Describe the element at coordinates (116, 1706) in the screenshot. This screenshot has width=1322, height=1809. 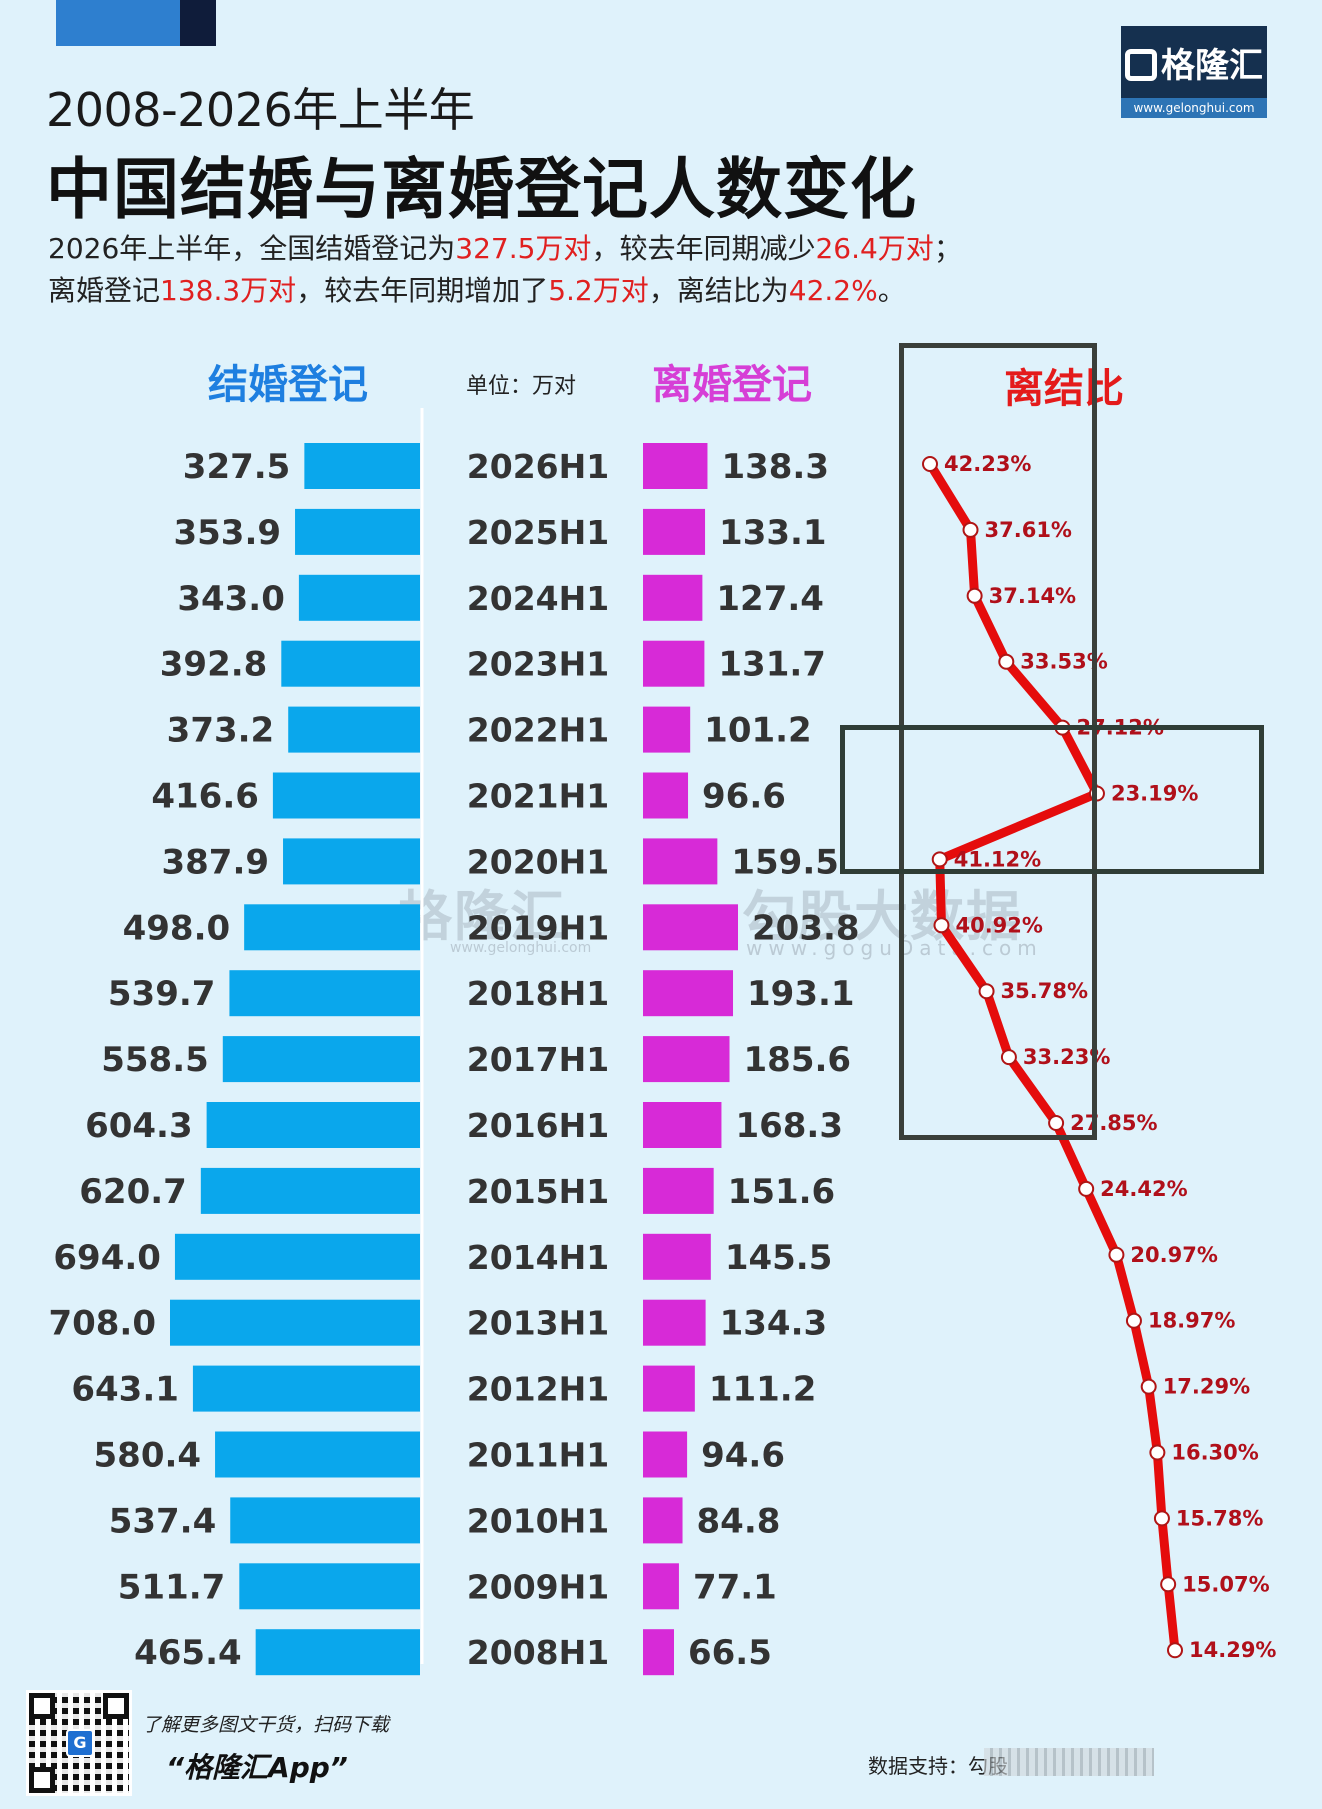
I see `qr-finder-tr` at that location.